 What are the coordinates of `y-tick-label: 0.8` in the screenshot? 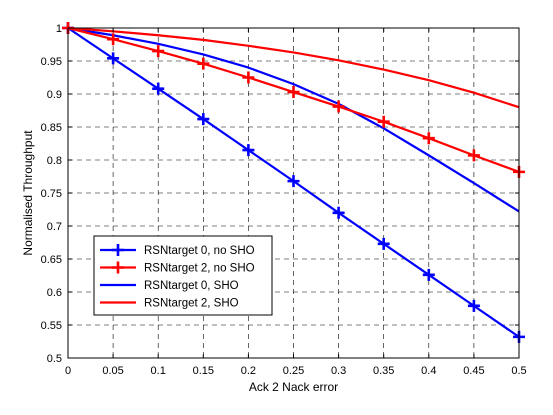 It's located at (54, 161).